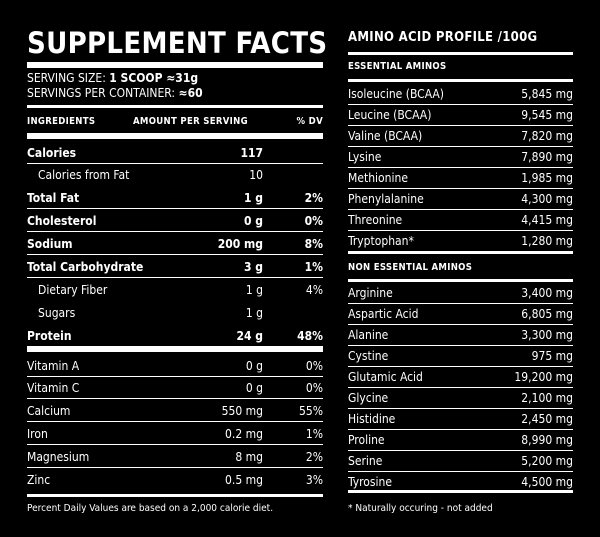  I want to click on nutrient-dv: 48%, so click(310, 336).